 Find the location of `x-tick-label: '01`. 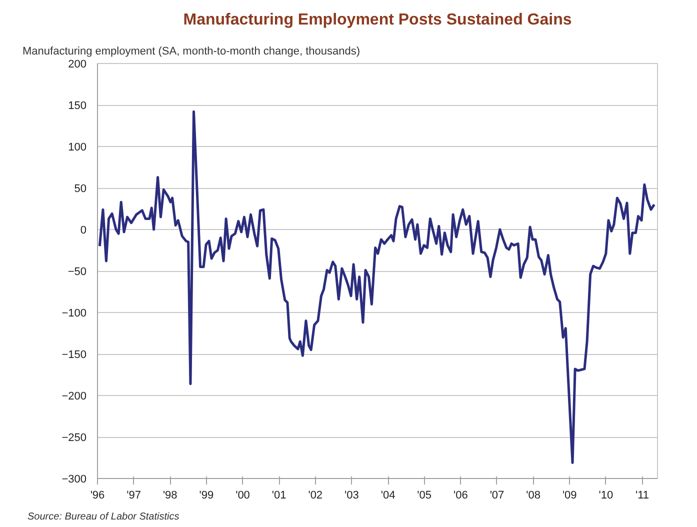

x-tick-label: '01 is located at coordinates (279, 496).